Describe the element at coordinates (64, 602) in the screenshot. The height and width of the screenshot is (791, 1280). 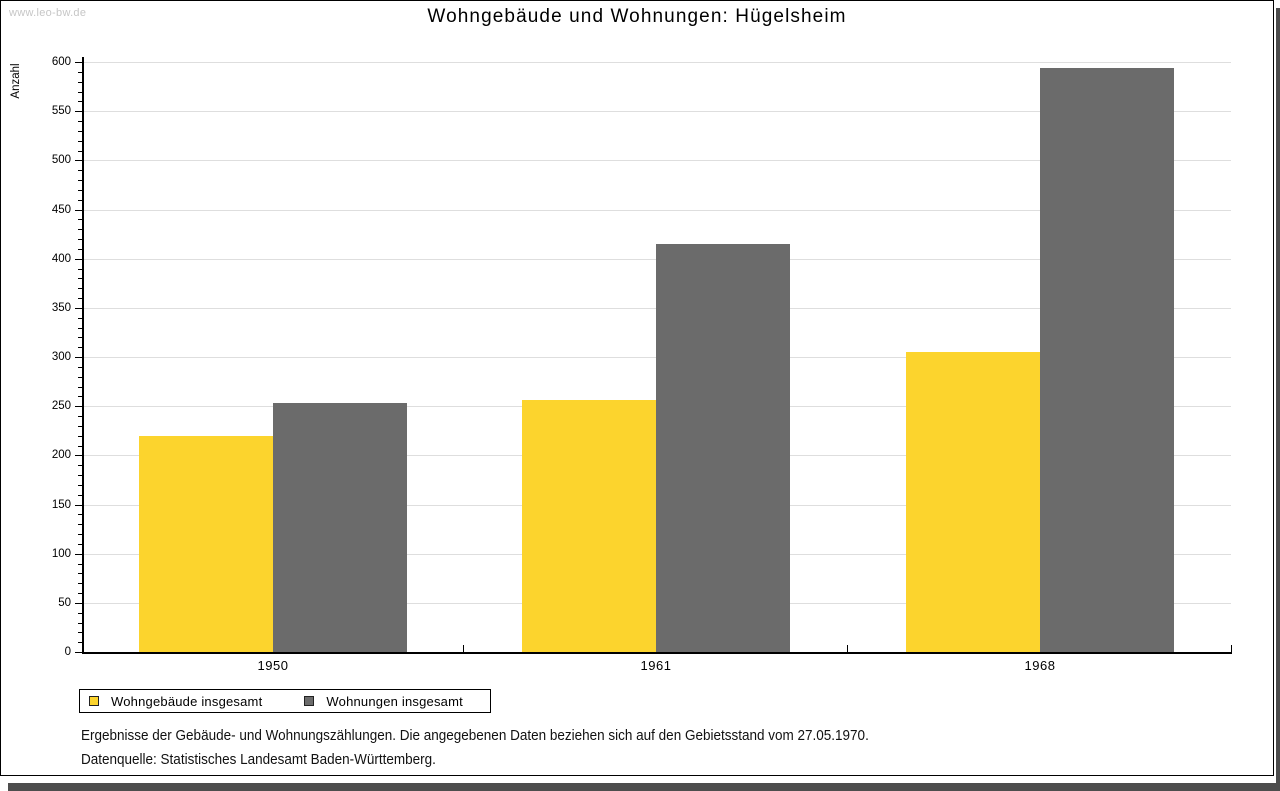
I see `y-tick-label: 50` at that location.